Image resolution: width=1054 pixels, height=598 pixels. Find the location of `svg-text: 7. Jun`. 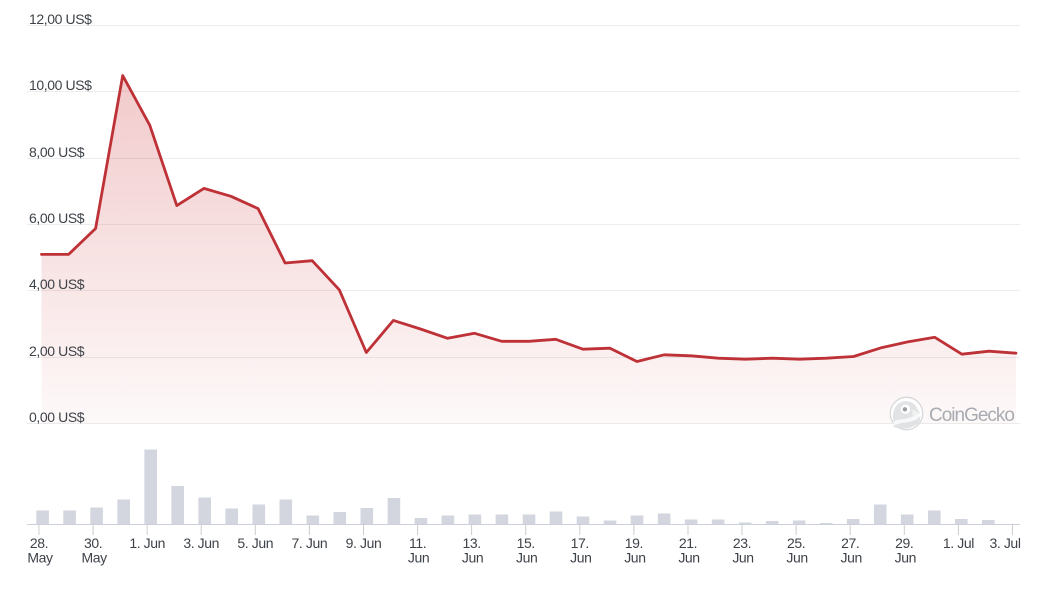

svg-text: 7. Jun is located at coordinates (310, 543).